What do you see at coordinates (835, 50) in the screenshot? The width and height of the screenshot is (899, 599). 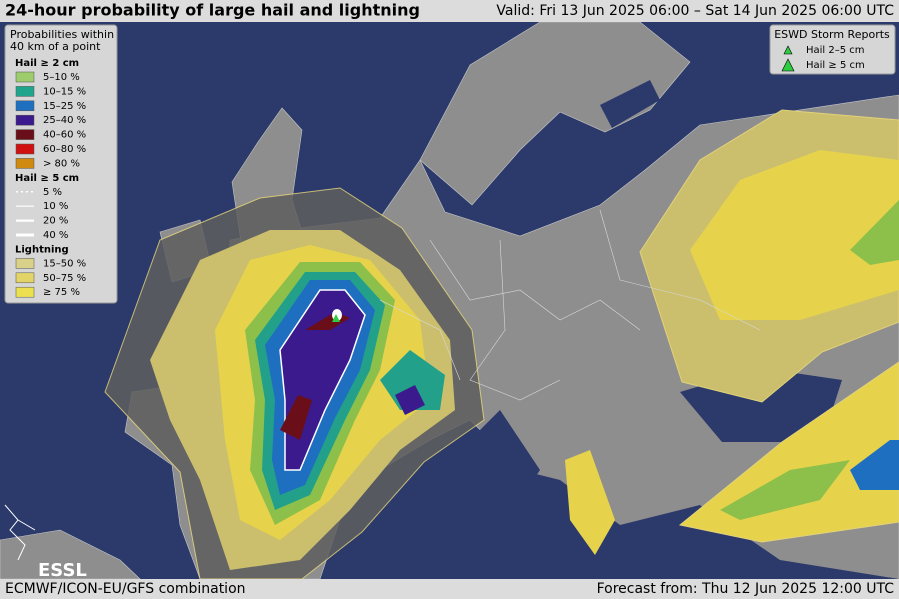 I see `storm-report-item: Hail 2–5 cm` at bounding box center [835, 50].